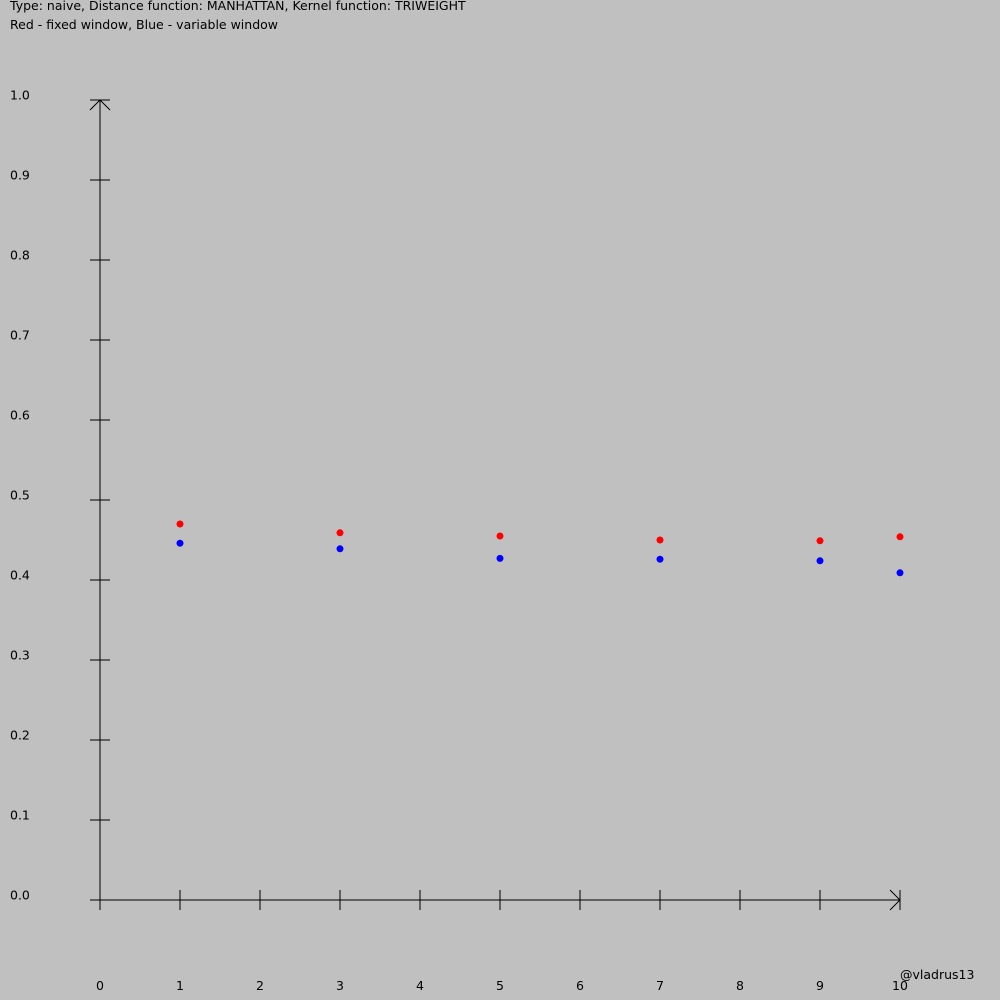 The width and height of the screenshot is (1000, 1000). What do you see at coordinates (20, 895) in the screenshot?
I see `y-tick-label: 0.0` at bounding box center [20, 895].